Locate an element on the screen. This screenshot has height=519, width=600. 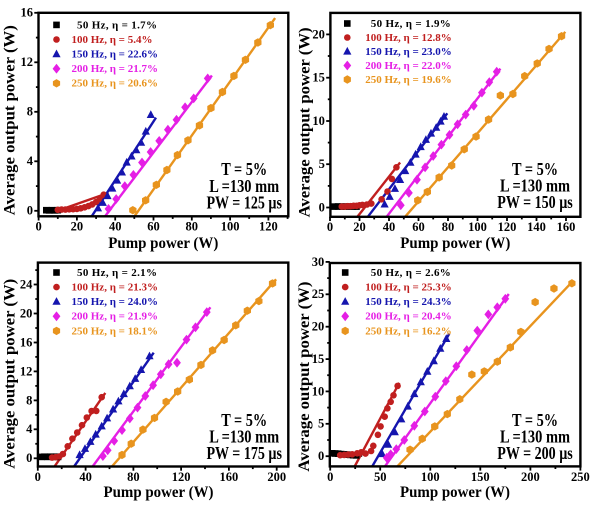
svg-text: 50 Hz, η = 2.1% is located at coordinates (117, 273).